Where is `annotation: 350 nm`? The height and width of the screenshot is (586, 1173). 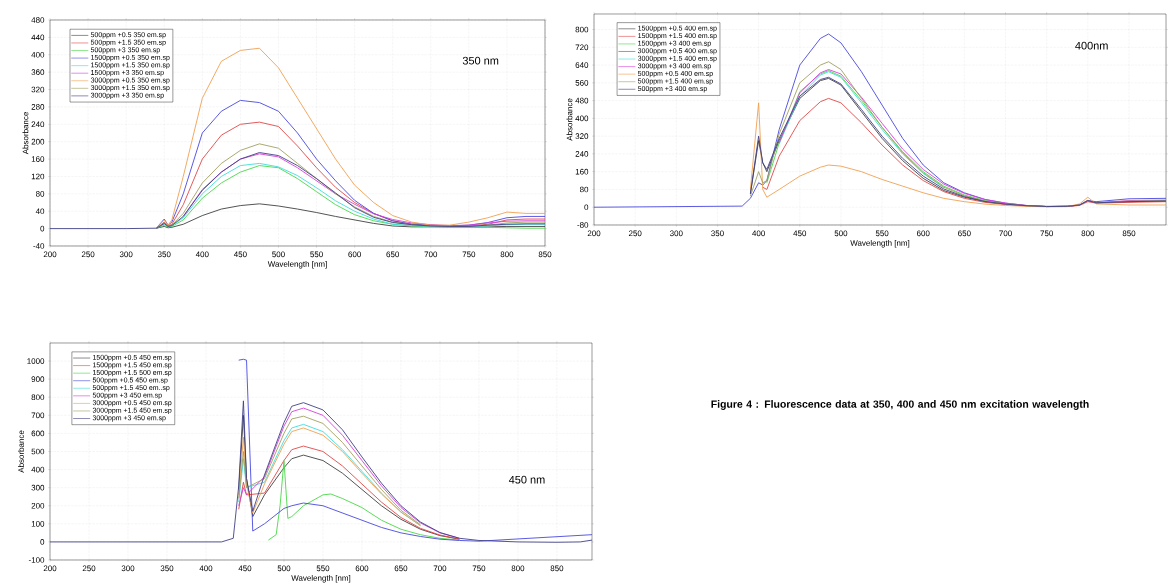 annotation: 350 nm is located at coordinates (480, 60).